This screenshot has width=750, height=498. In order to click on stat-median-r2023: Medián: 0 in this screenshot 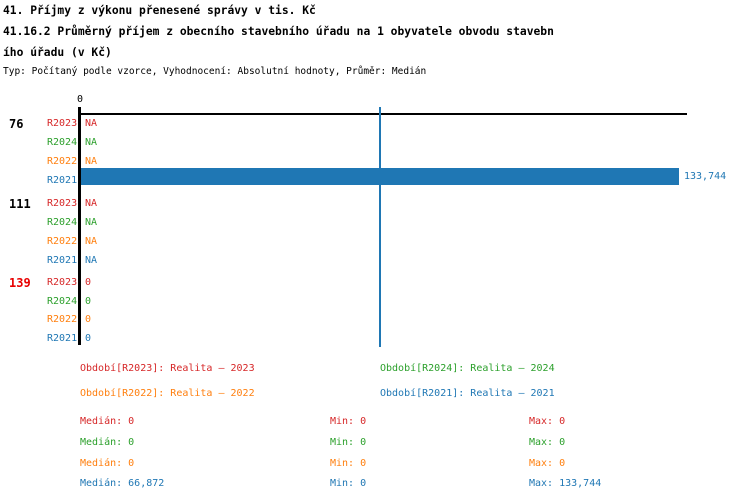, I will do `click(107, 421)`.